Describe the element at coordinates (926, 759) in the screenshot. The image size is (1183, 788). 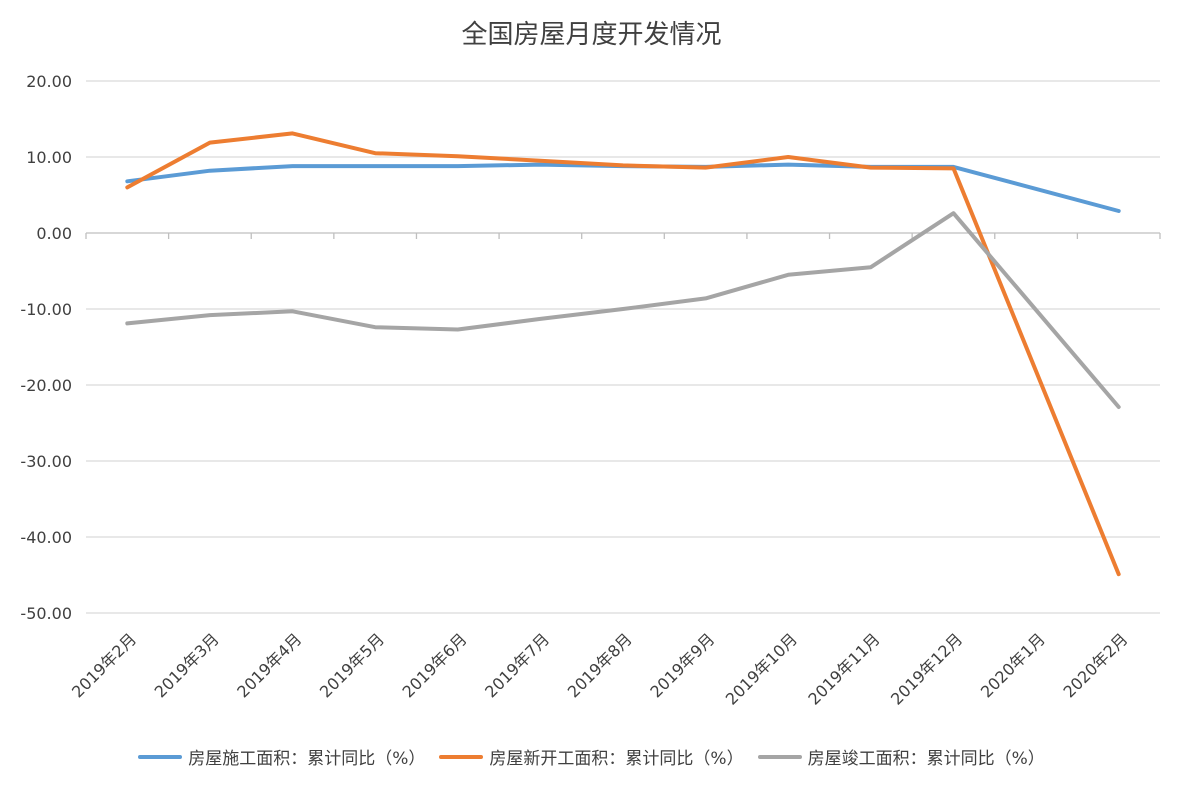
I see `legend-label: 房屋竣工面积：累计同比（%）` at that location.